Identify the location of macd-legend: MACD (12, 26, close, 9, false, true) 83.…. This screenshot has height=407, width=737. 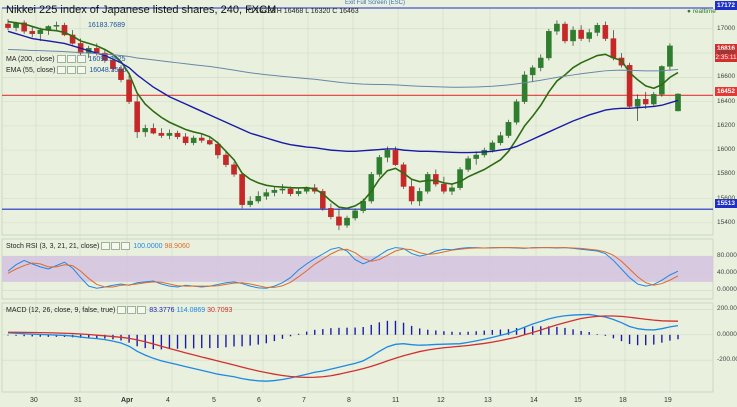
(119, 310).